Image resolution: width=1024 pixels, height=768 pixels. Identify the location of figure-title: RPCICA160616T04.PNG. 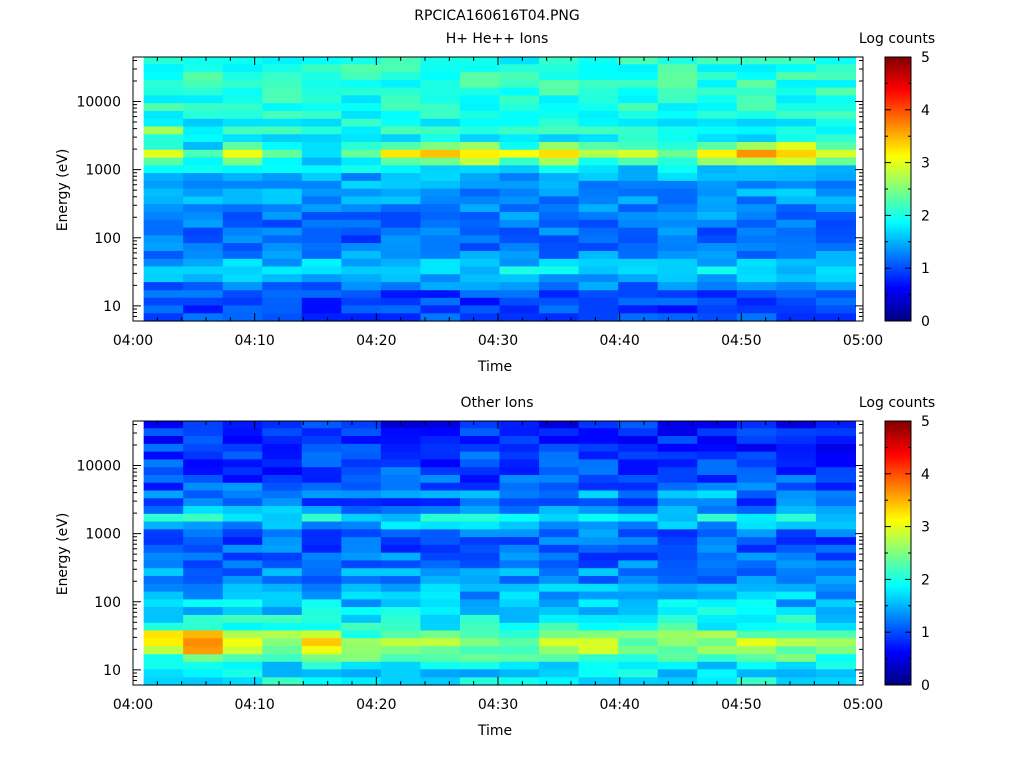
(496, 16).